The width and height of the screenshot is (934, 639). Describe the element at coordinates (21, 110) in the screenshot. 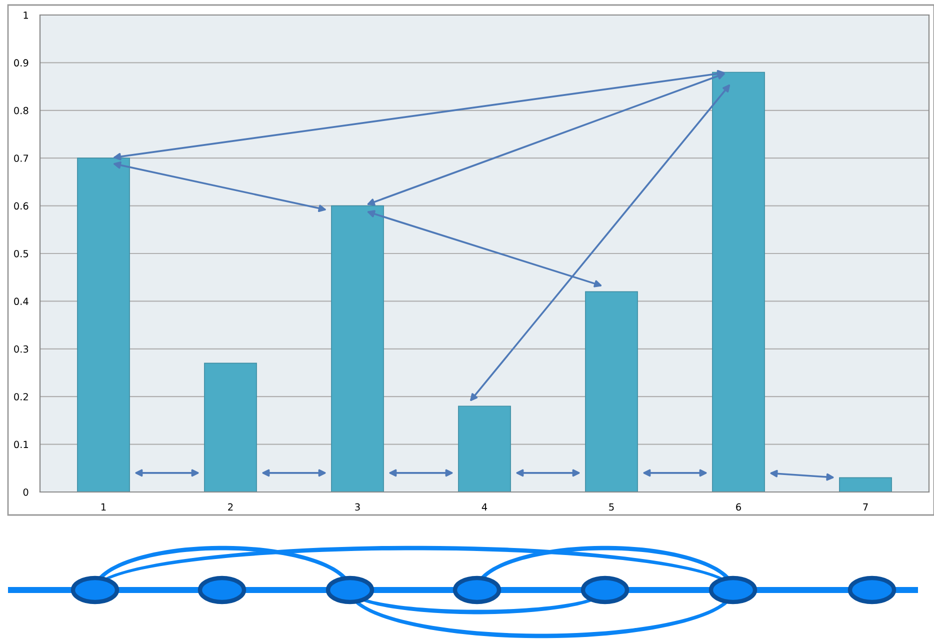

I see `y-tick-label: 0.8` at that location.